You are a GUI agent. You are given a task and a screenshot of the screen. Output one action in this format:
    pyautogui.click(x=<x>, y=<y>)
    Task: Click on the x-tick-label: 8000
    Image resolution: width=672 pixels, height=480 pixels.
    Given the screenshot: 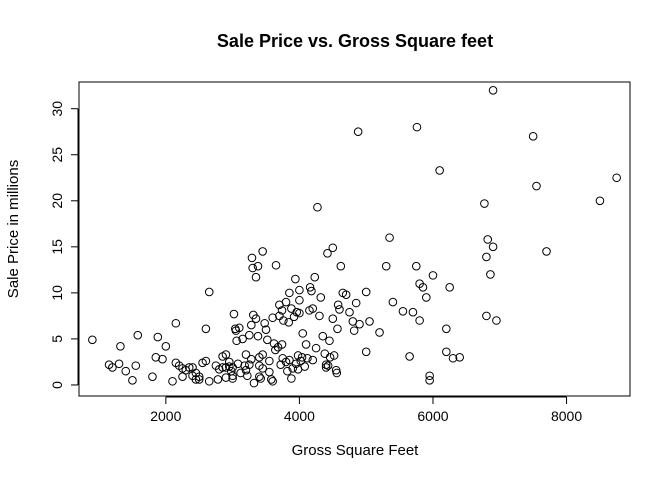 What is the action you would take?
    pyautogui.click(x=566, y=416)
    